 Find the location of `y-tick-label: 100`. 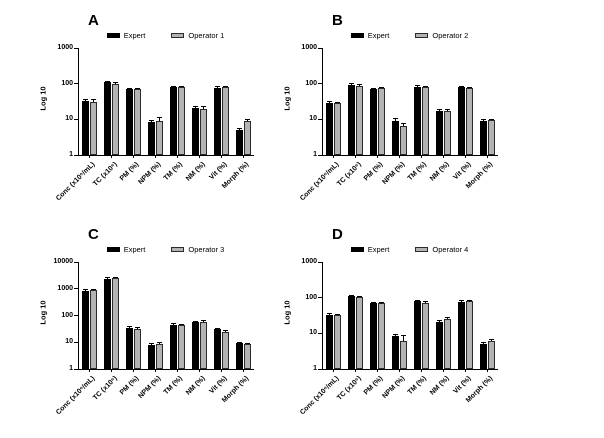

y-tick-label: 100 is located at coordinates (311, 297).